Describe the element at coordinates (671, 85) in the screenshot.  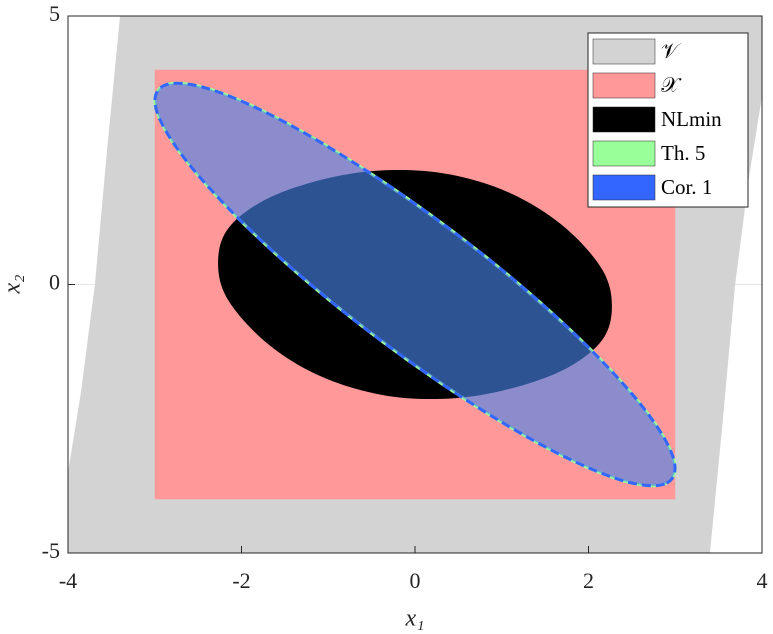
I see `legend-label: 𝒳` at that location.